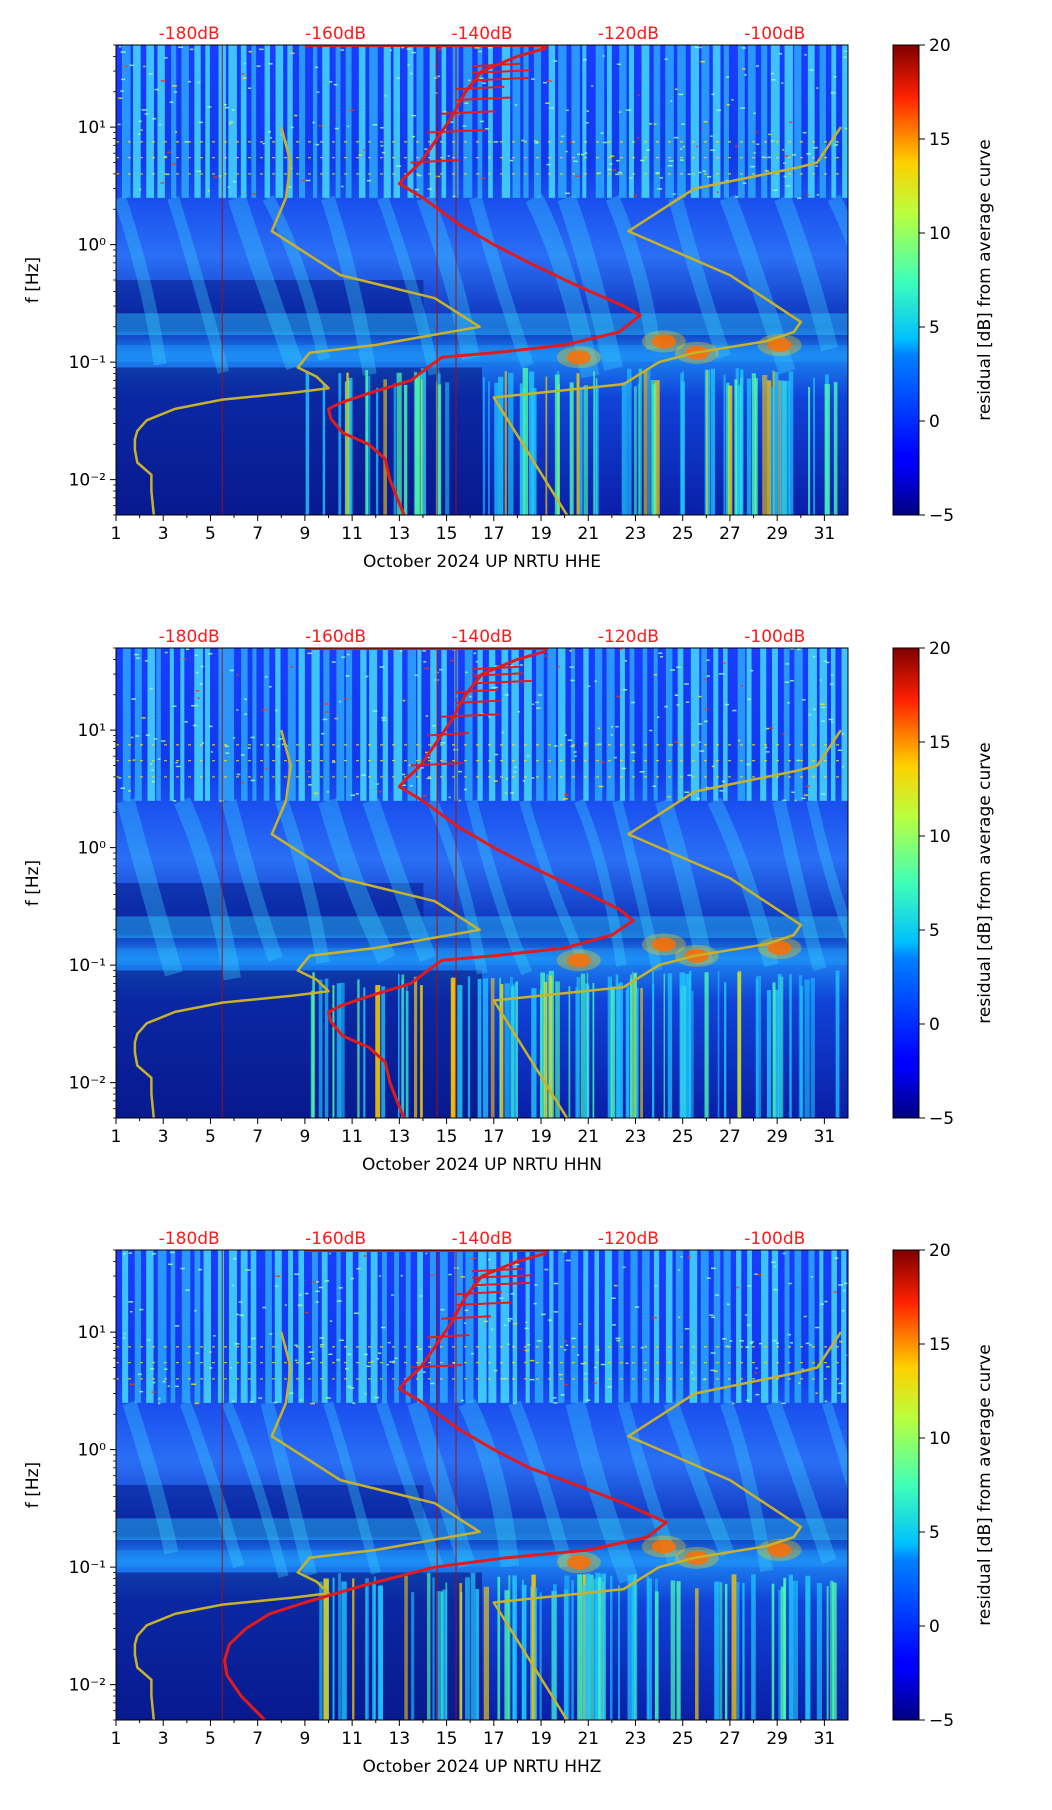 The height and width of the screenshot is (1810, 1052). I want to click on mean-curve-wiggle, so click(456, 131).